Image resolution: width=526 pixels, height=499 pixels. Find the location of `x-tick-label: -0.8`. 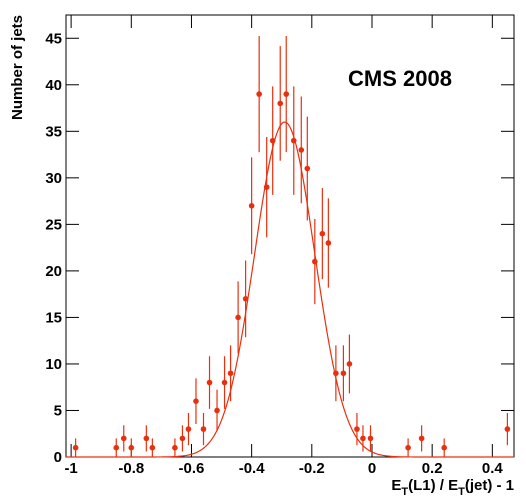

x-tick-label: -0.8 is located at coordinates (131, 468).